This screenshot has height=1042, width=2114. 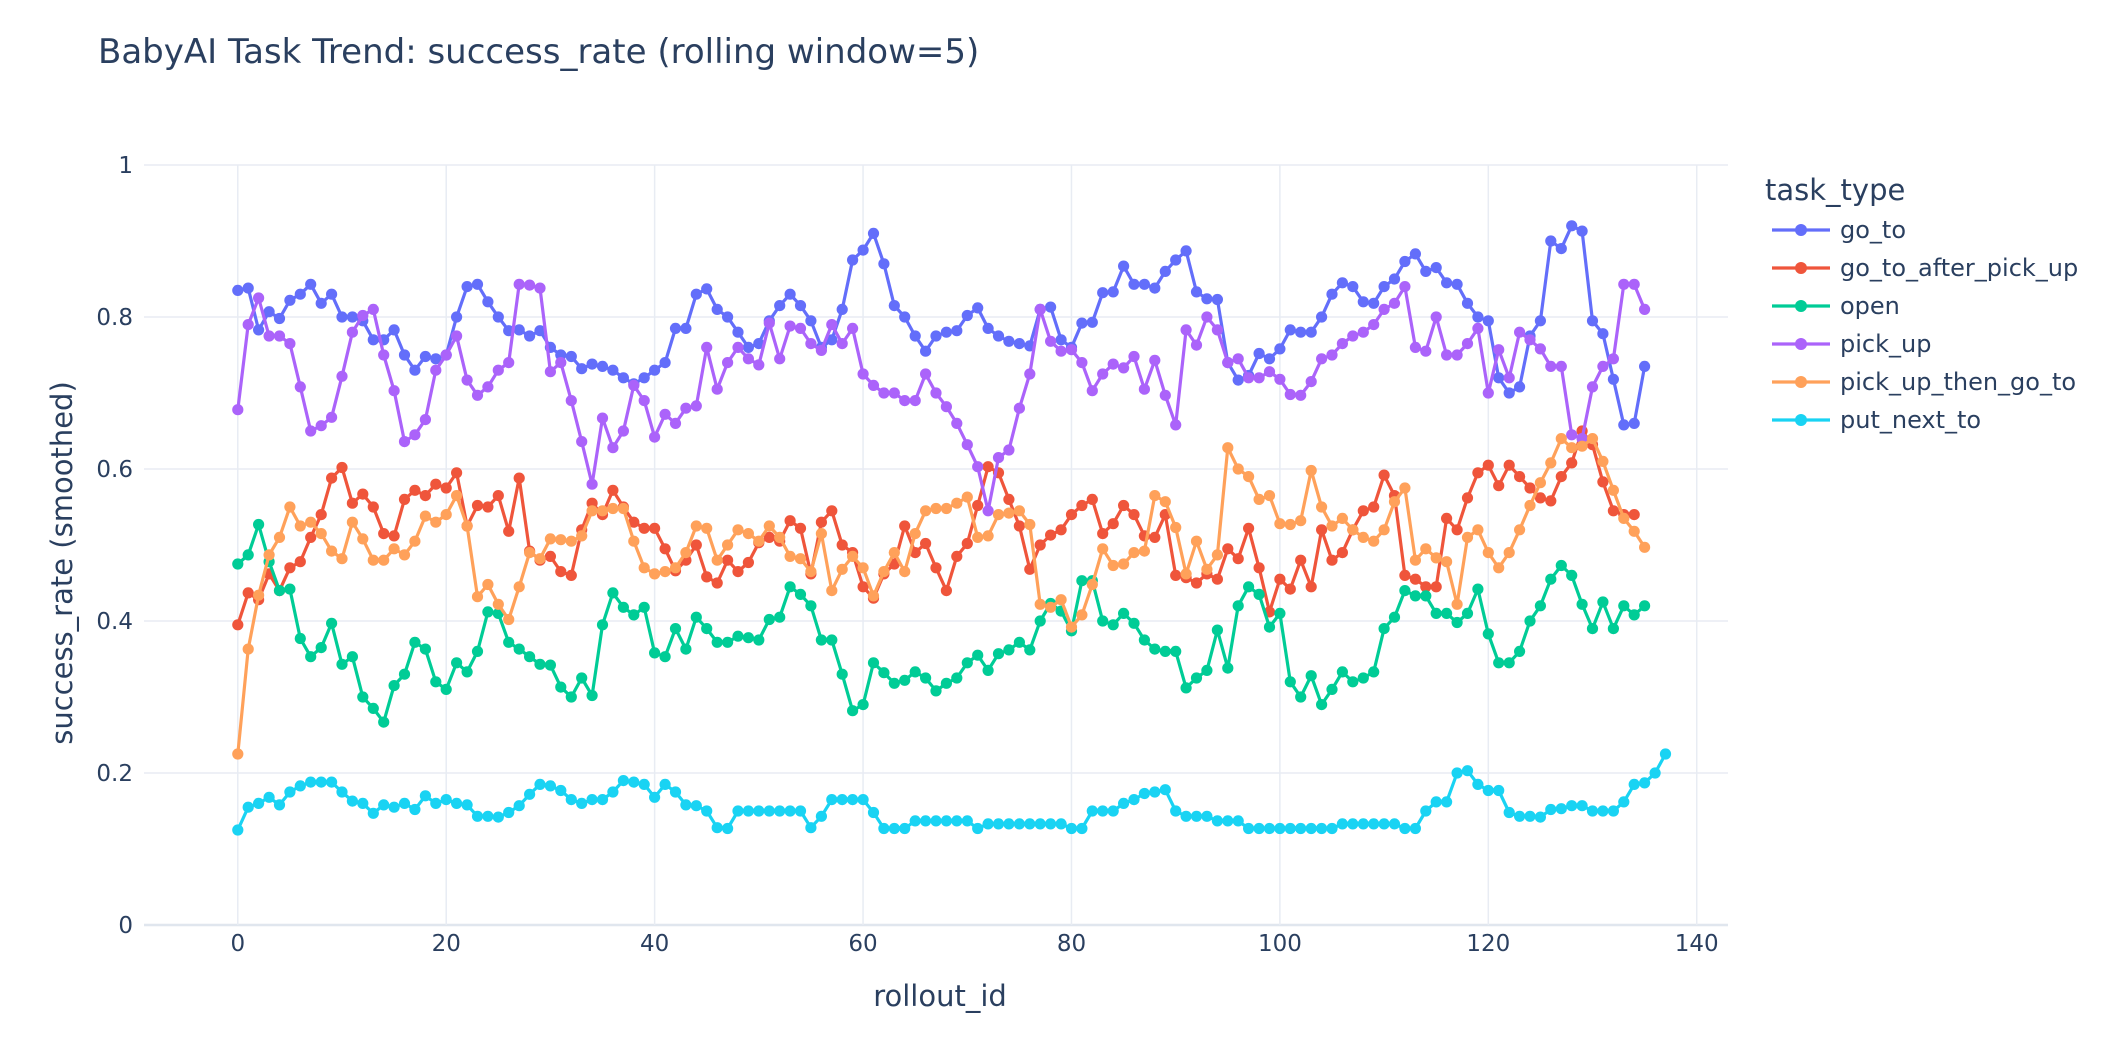 I want to click on x-axis-title: rollout_id, so click(x=940, y=996).